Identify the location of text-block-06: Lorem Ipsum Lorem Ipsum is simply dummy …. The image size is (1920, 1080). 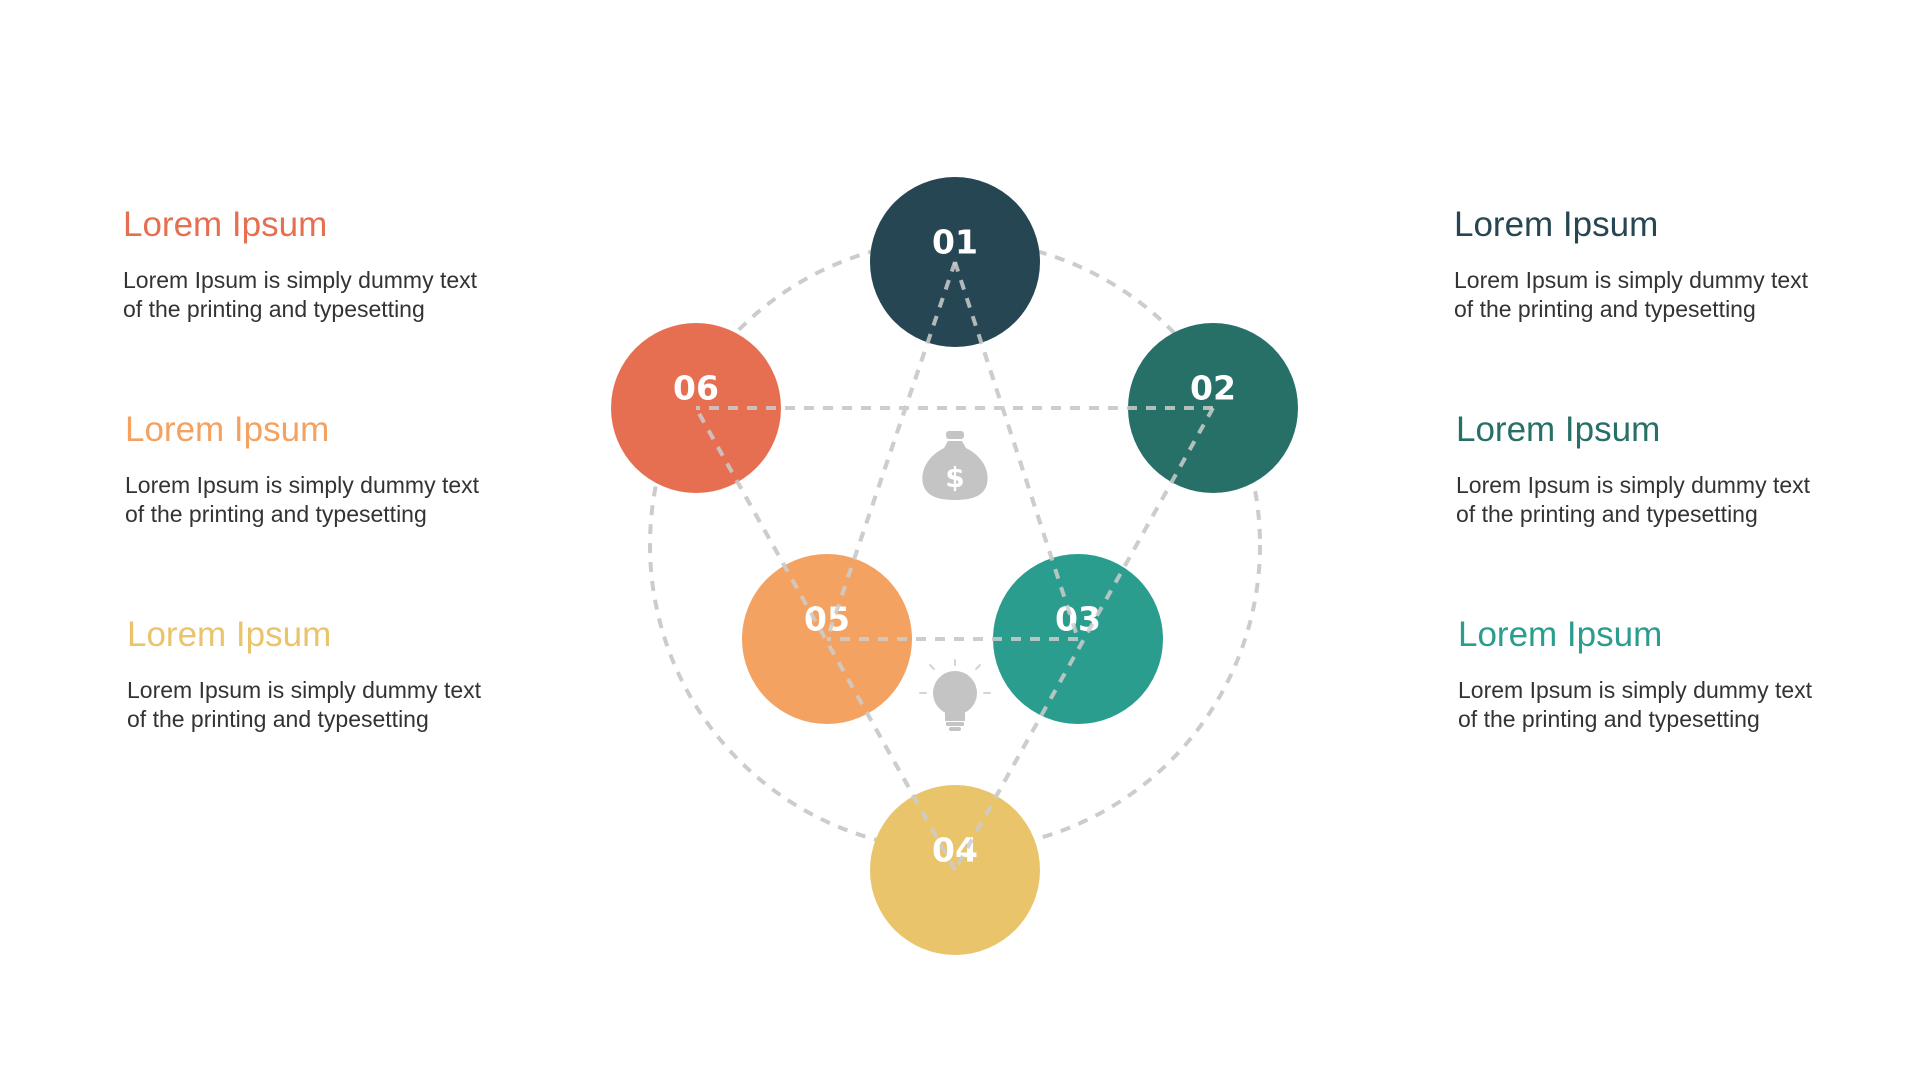
(333, 264).